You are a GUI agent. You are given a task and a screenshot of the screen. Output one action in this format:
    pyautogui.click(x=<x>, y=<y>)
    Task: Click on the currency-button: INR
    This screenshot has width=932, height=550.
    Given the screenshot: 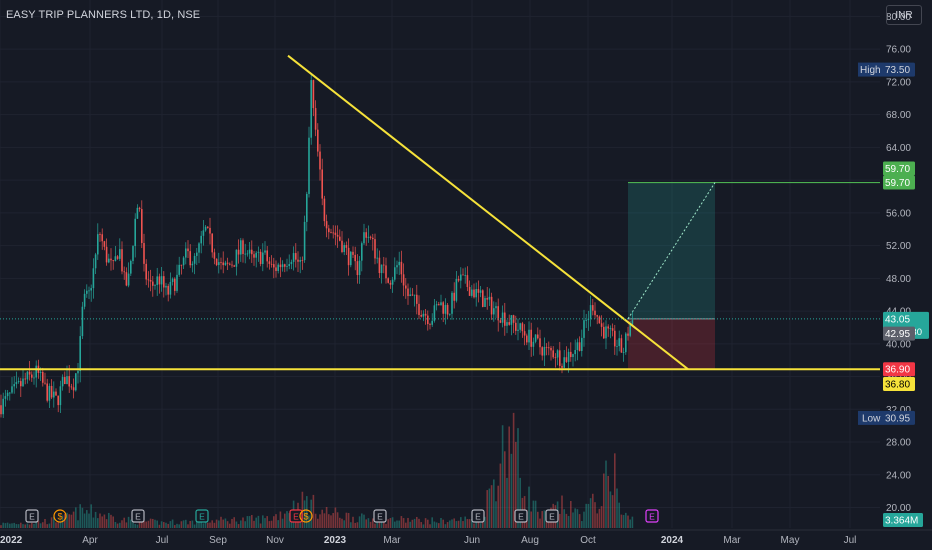 What is the action you would take?
    pyautogui.click(x=904, y=15)
    